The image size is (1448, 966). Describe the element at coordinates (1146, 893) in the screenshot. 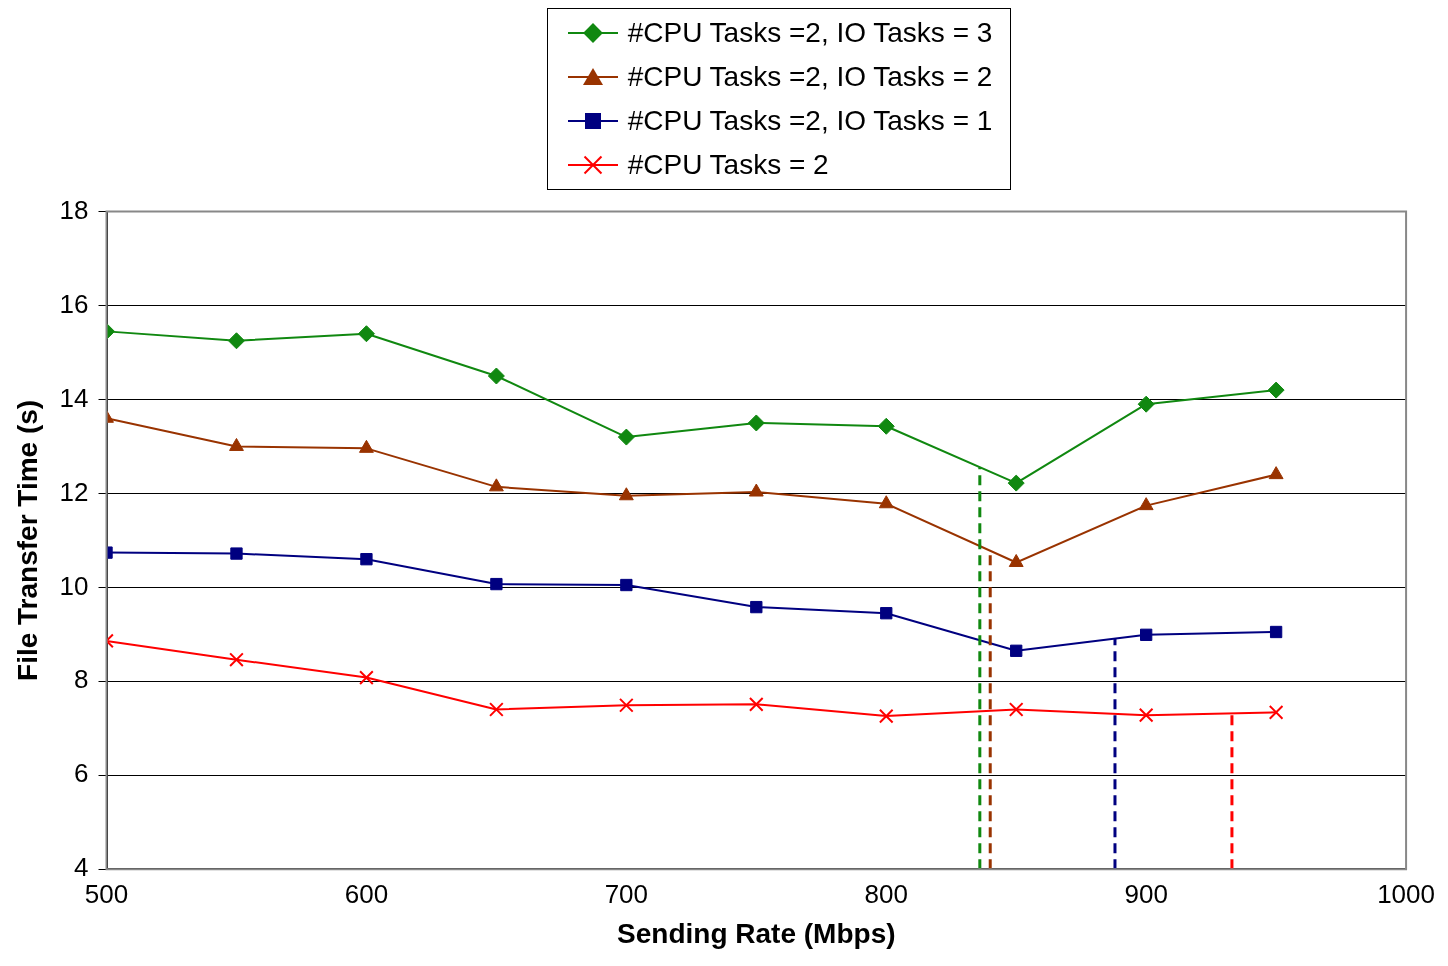

I see `x-tick-label: 900` at that location.